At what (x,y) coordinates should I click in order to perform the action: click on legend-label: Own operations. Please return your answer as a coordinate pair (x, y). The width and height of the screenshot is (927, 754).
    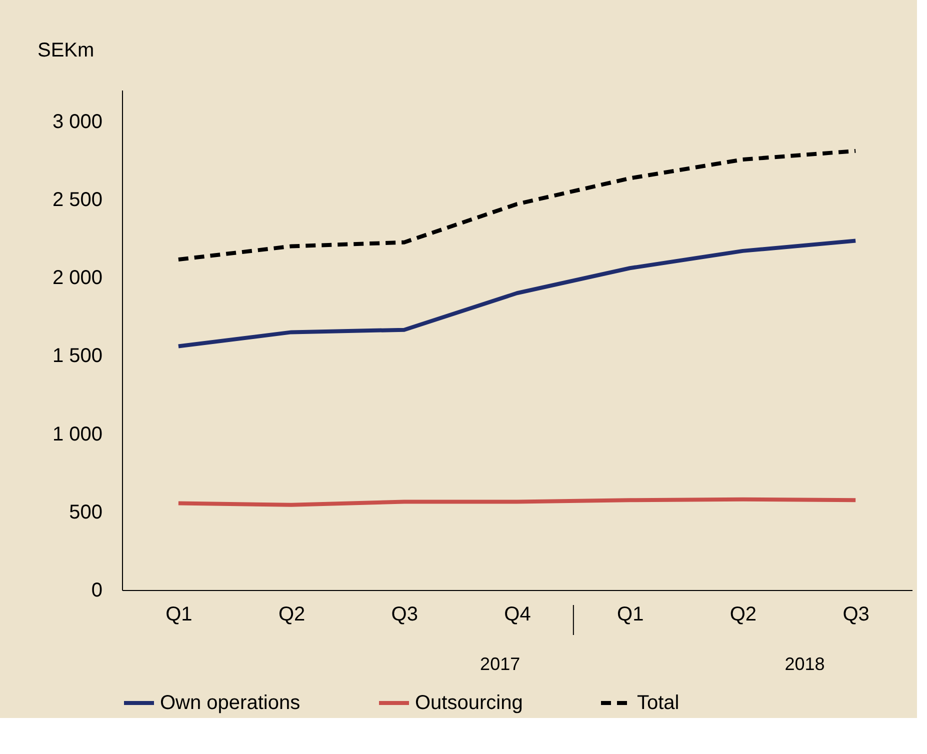
    Looking at the image, I should click on (230, 703).